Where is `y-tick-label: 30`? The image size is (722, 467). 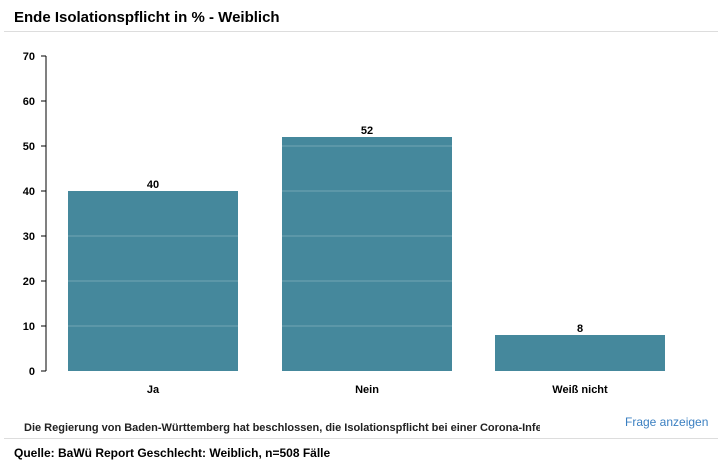
y-tick-label: 30 is located at coordinates (29, 237).